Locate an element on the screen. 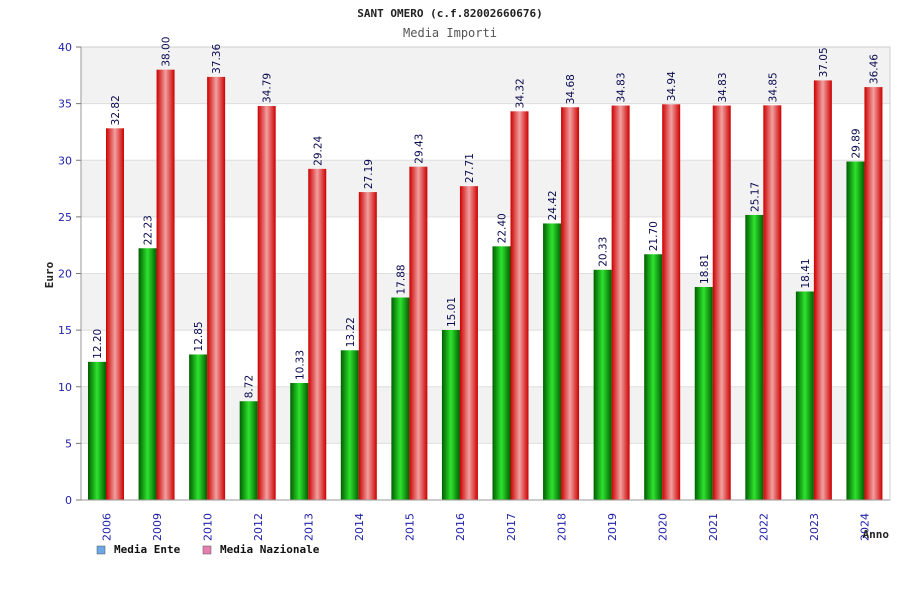 Image resolution: width=900 pixels, height=600 pixels. x-tick-label-2021: 2021 is located at coordinates (713, 527).